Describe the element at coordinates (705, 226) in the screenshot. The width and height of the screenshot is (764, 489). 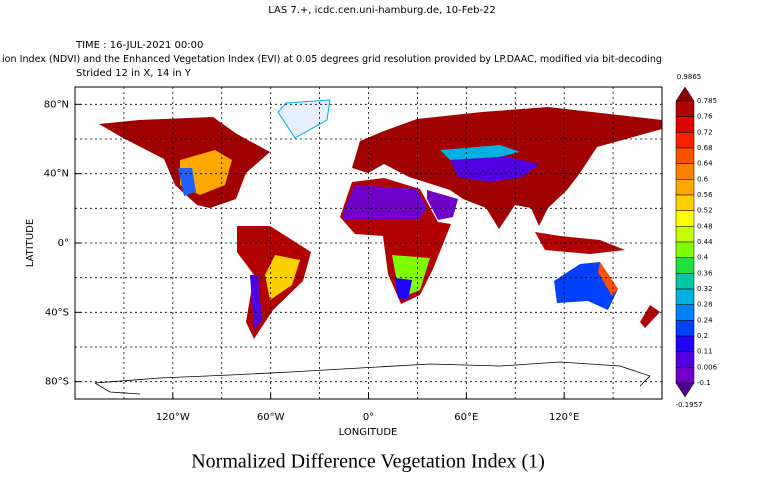
I see `colorbar-label: 0.48` at that location.